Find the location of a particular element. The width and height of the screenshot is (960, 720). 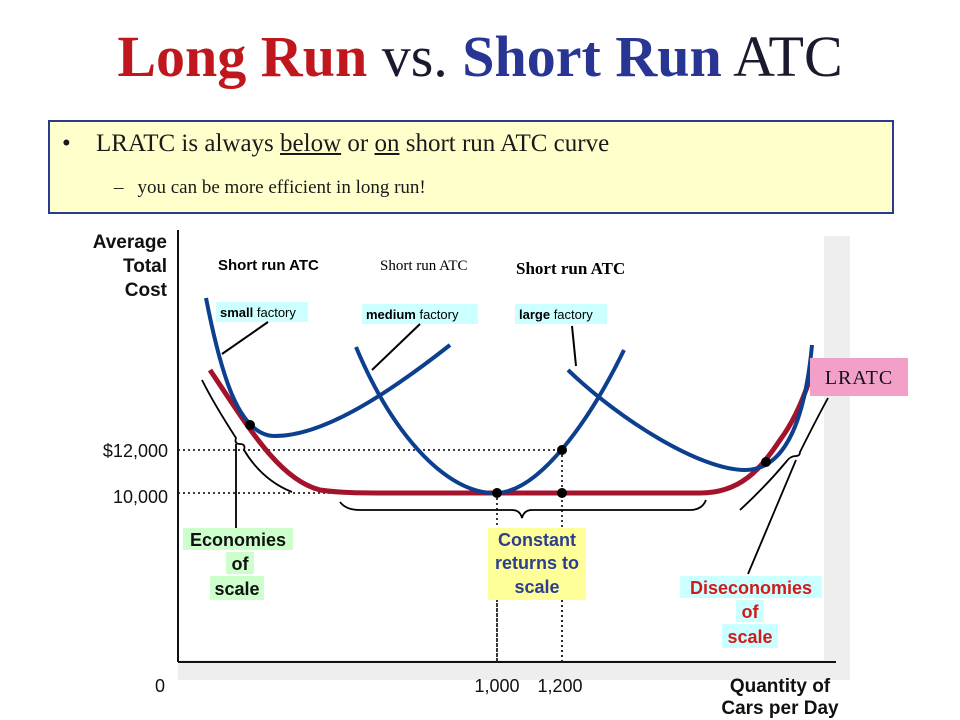

lratc-tag-bg is located at coordinates (859, 377).